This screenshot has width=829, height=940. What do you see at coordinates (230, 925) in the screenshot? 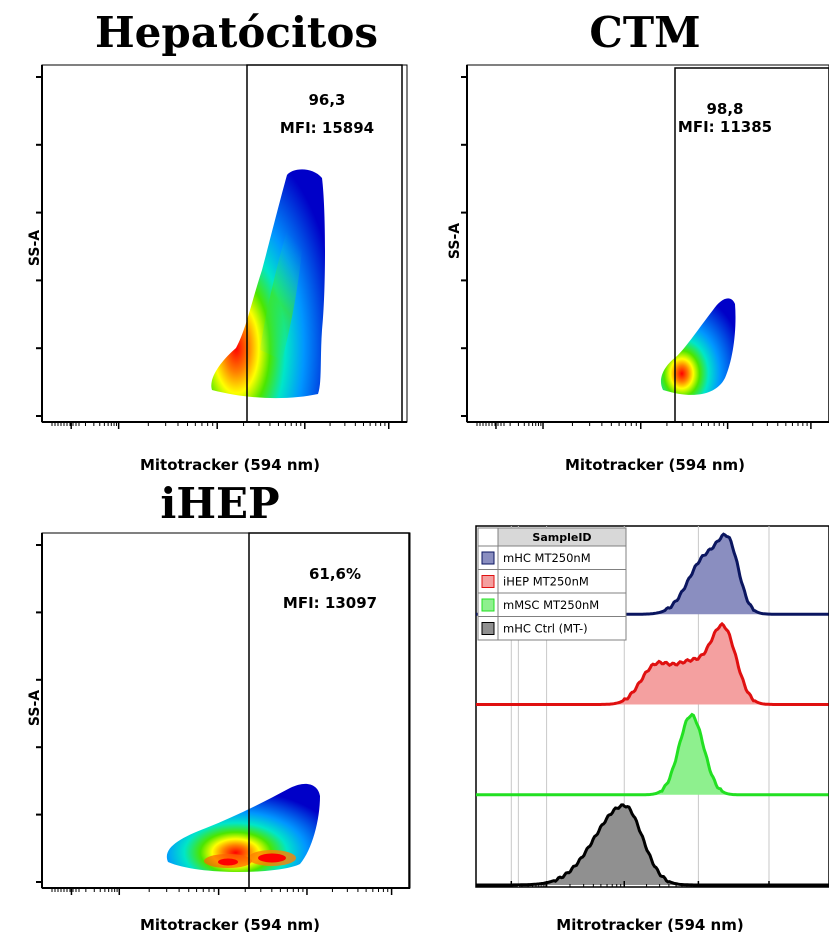
I see `xlabel-ihep: Mitotracker (594 nm)` at bounding box center [230, 925].